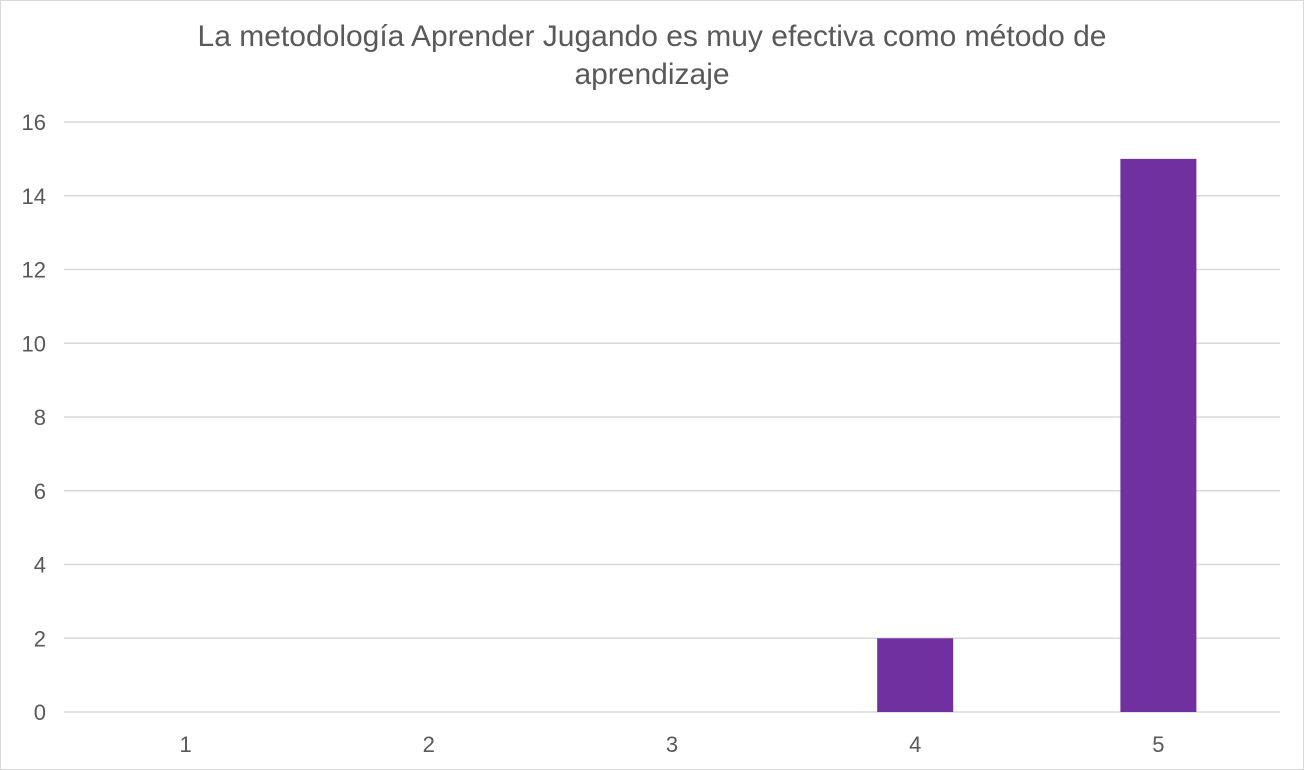 This screenshot has width=1304, height=770. I want to click on x-axis-tick-labels: 1 2 3 4 5, so click(671, 744).